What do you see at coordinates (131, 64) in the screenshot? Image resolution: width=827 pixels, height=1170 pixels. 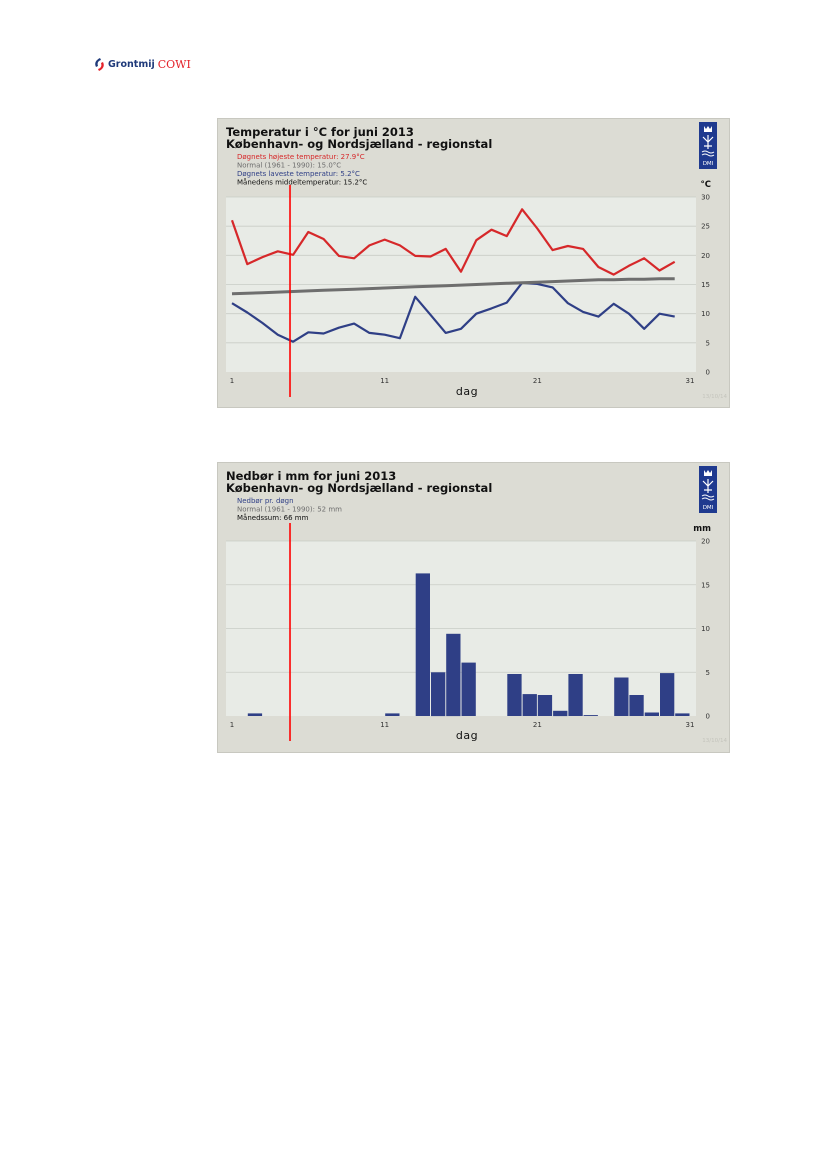 I see `logo-grontmij-text: Grontmij` at bounding box center [131, 64].